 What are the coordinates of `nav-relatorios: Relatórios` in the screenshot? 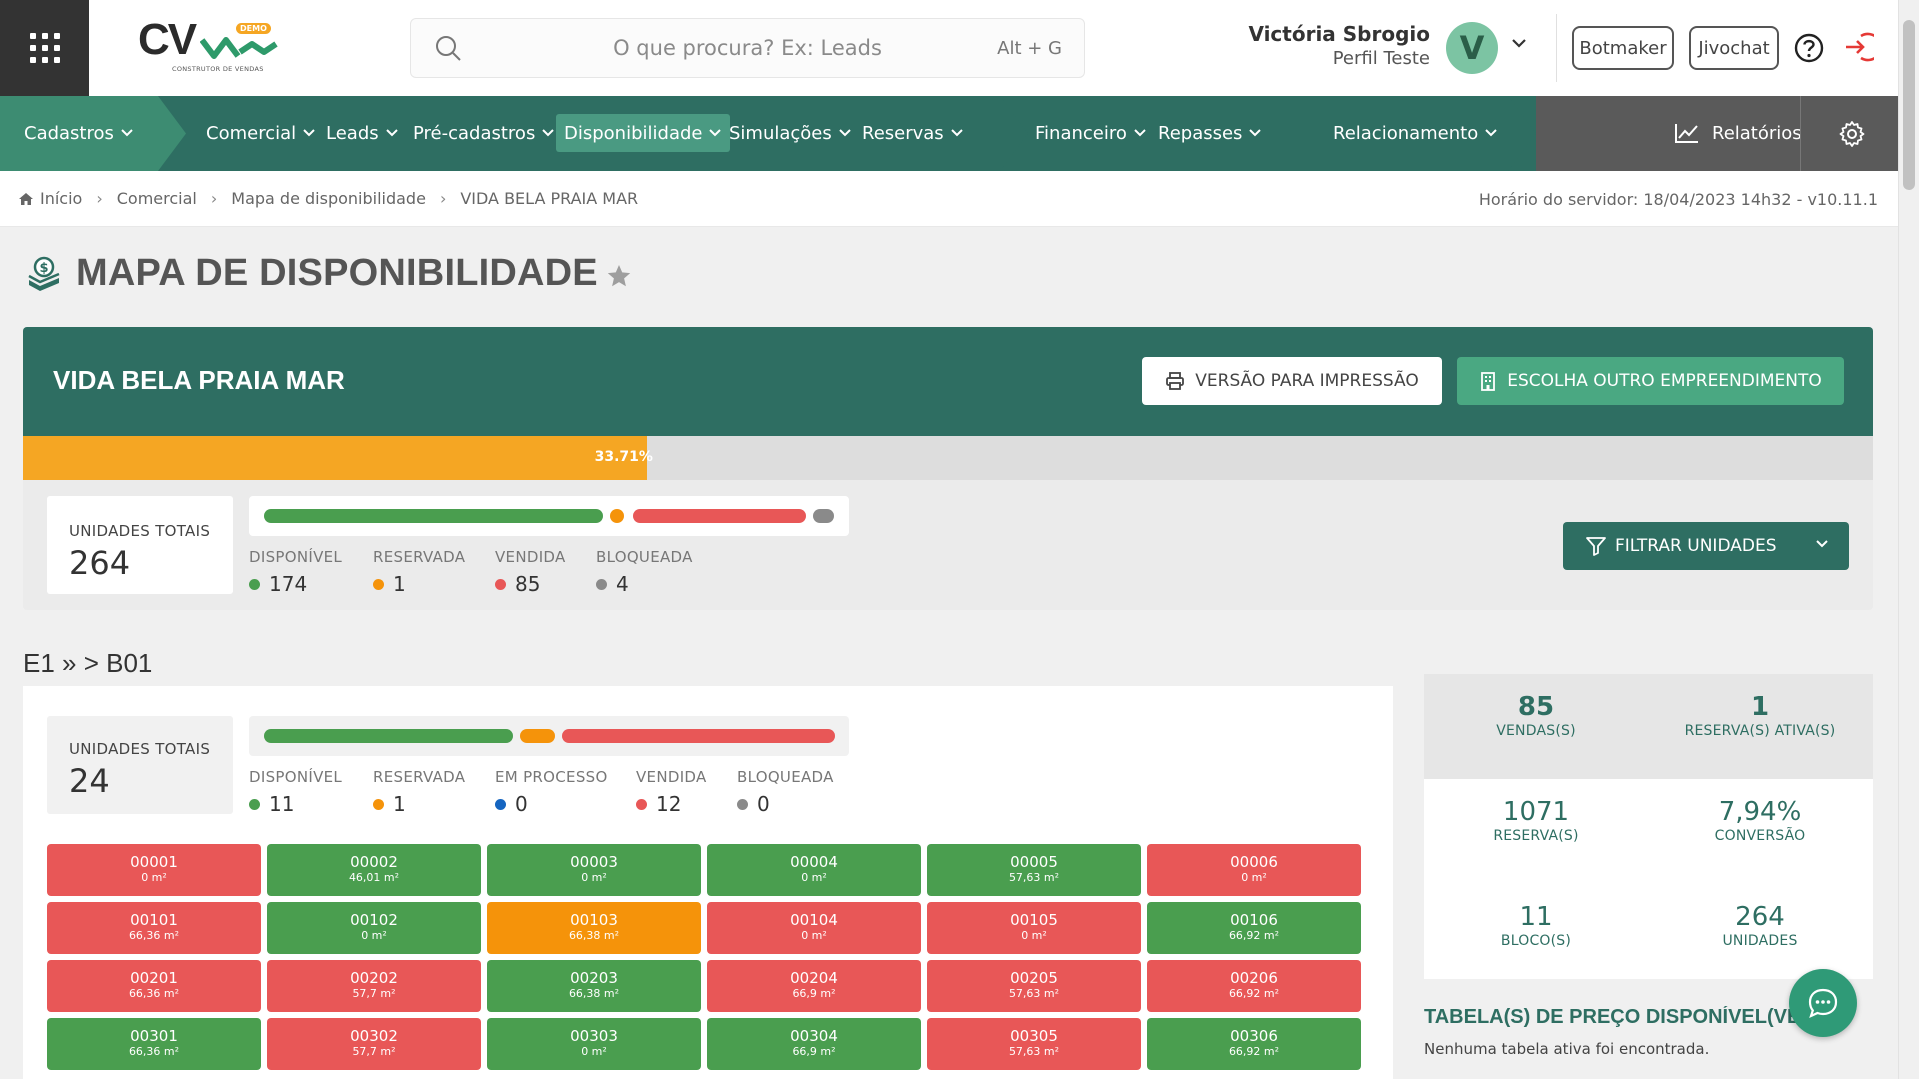 It's located at (1738, 133).